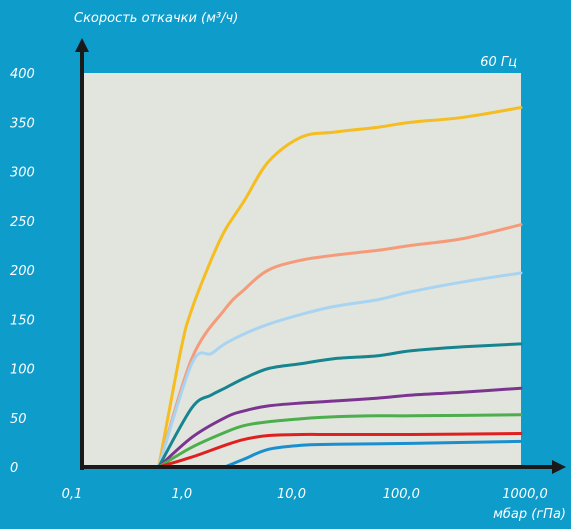  What do you see at coordinates (291, 494) in the screenshot?
I see `x-tick-label: 10,0` at bounding box center [291, 494].